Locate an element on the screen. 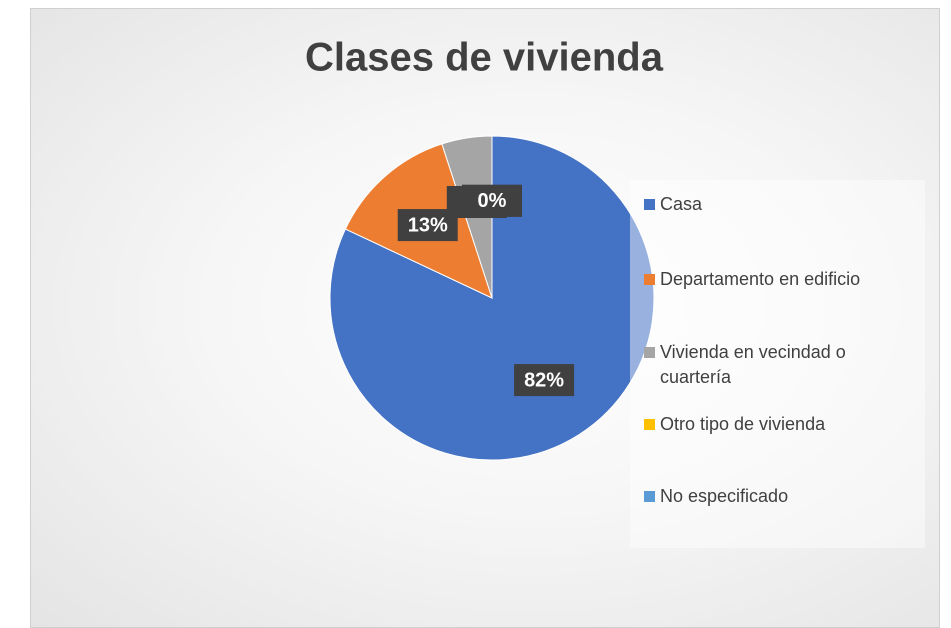 The image size is (951, 628). legend-label: Casa is located at coordinates (681, 204).